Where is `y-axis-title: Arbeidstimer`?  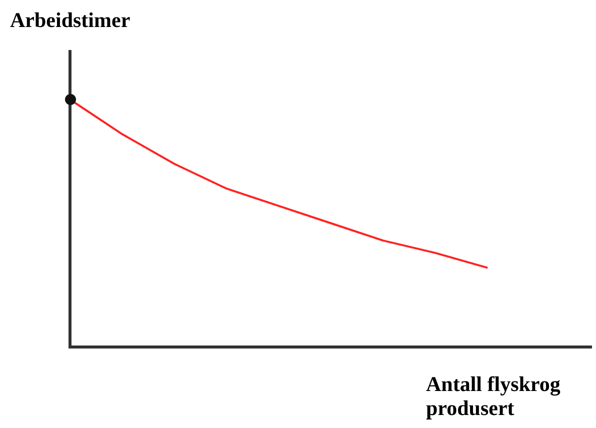
y-axis-title: Arbeidstimer is located at coordinates (70, 20).